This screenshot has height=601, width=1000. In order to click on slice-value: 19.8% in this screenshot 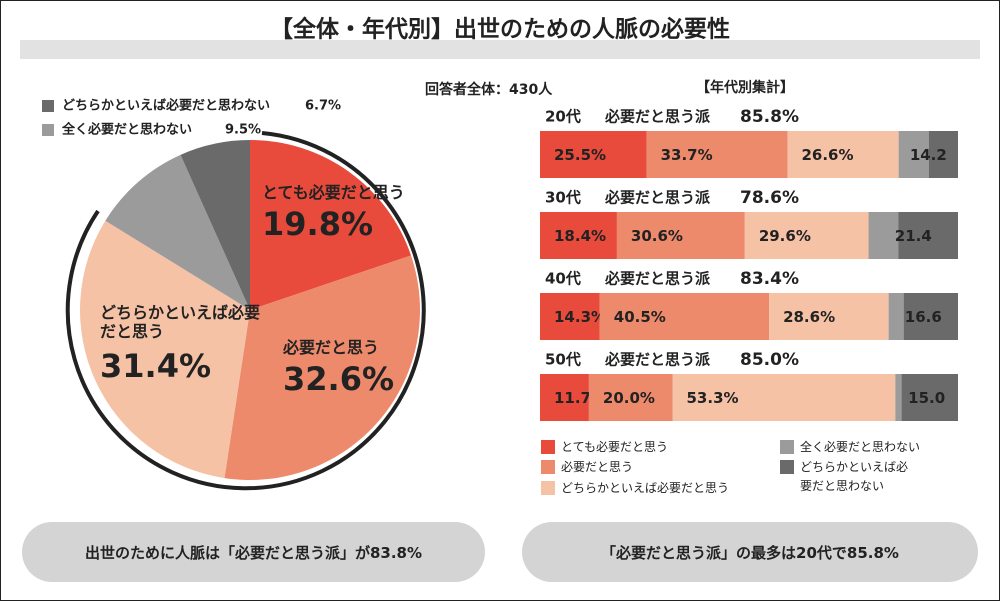, I will do `click(318, 224)`.